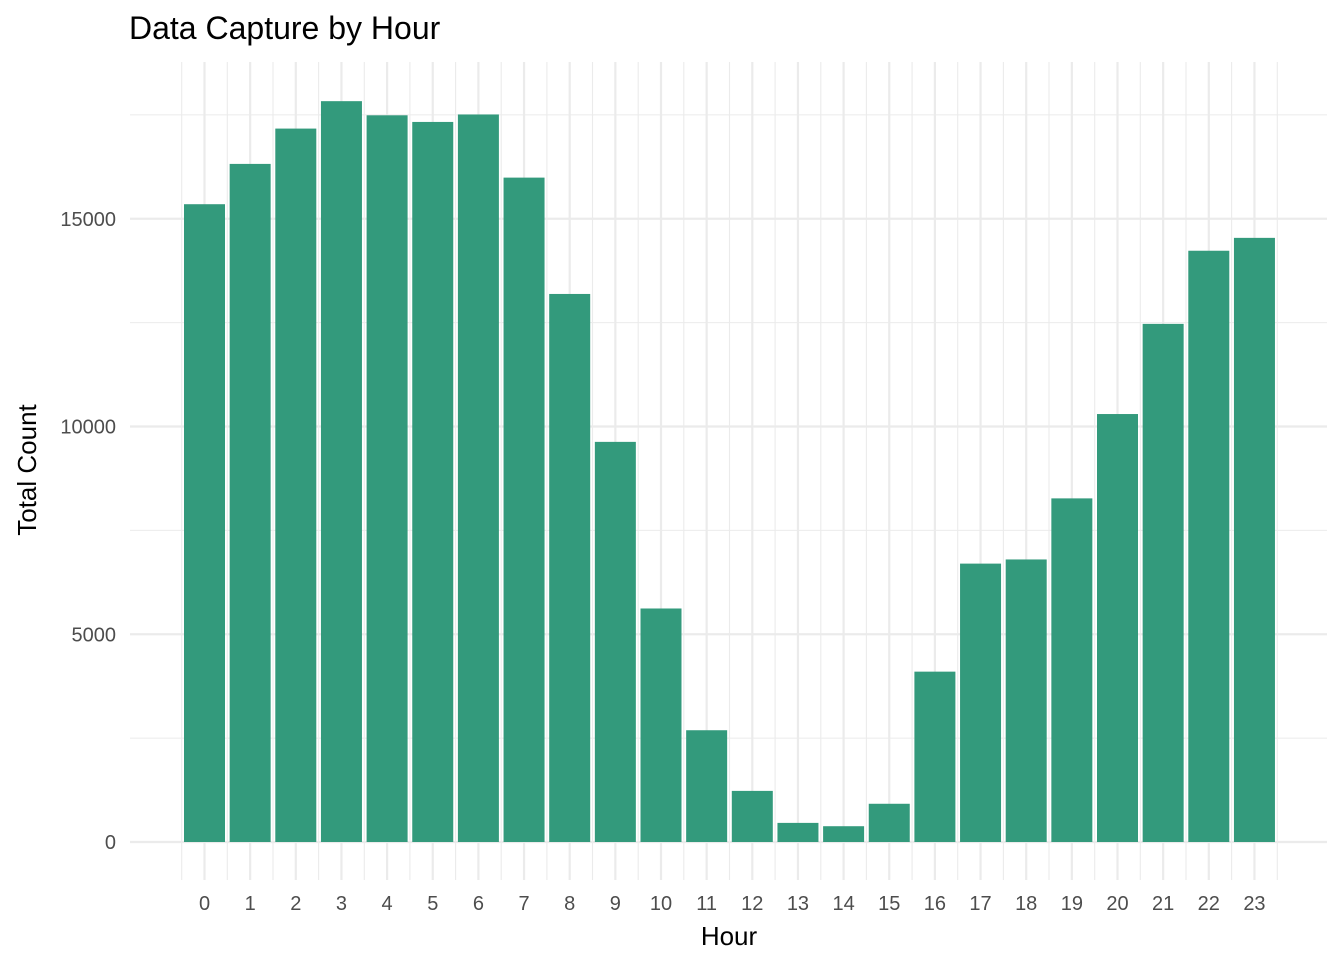 This screenshot has width=1344, height=960. I want to click on x-tick-label: 3, so click(341, 904).